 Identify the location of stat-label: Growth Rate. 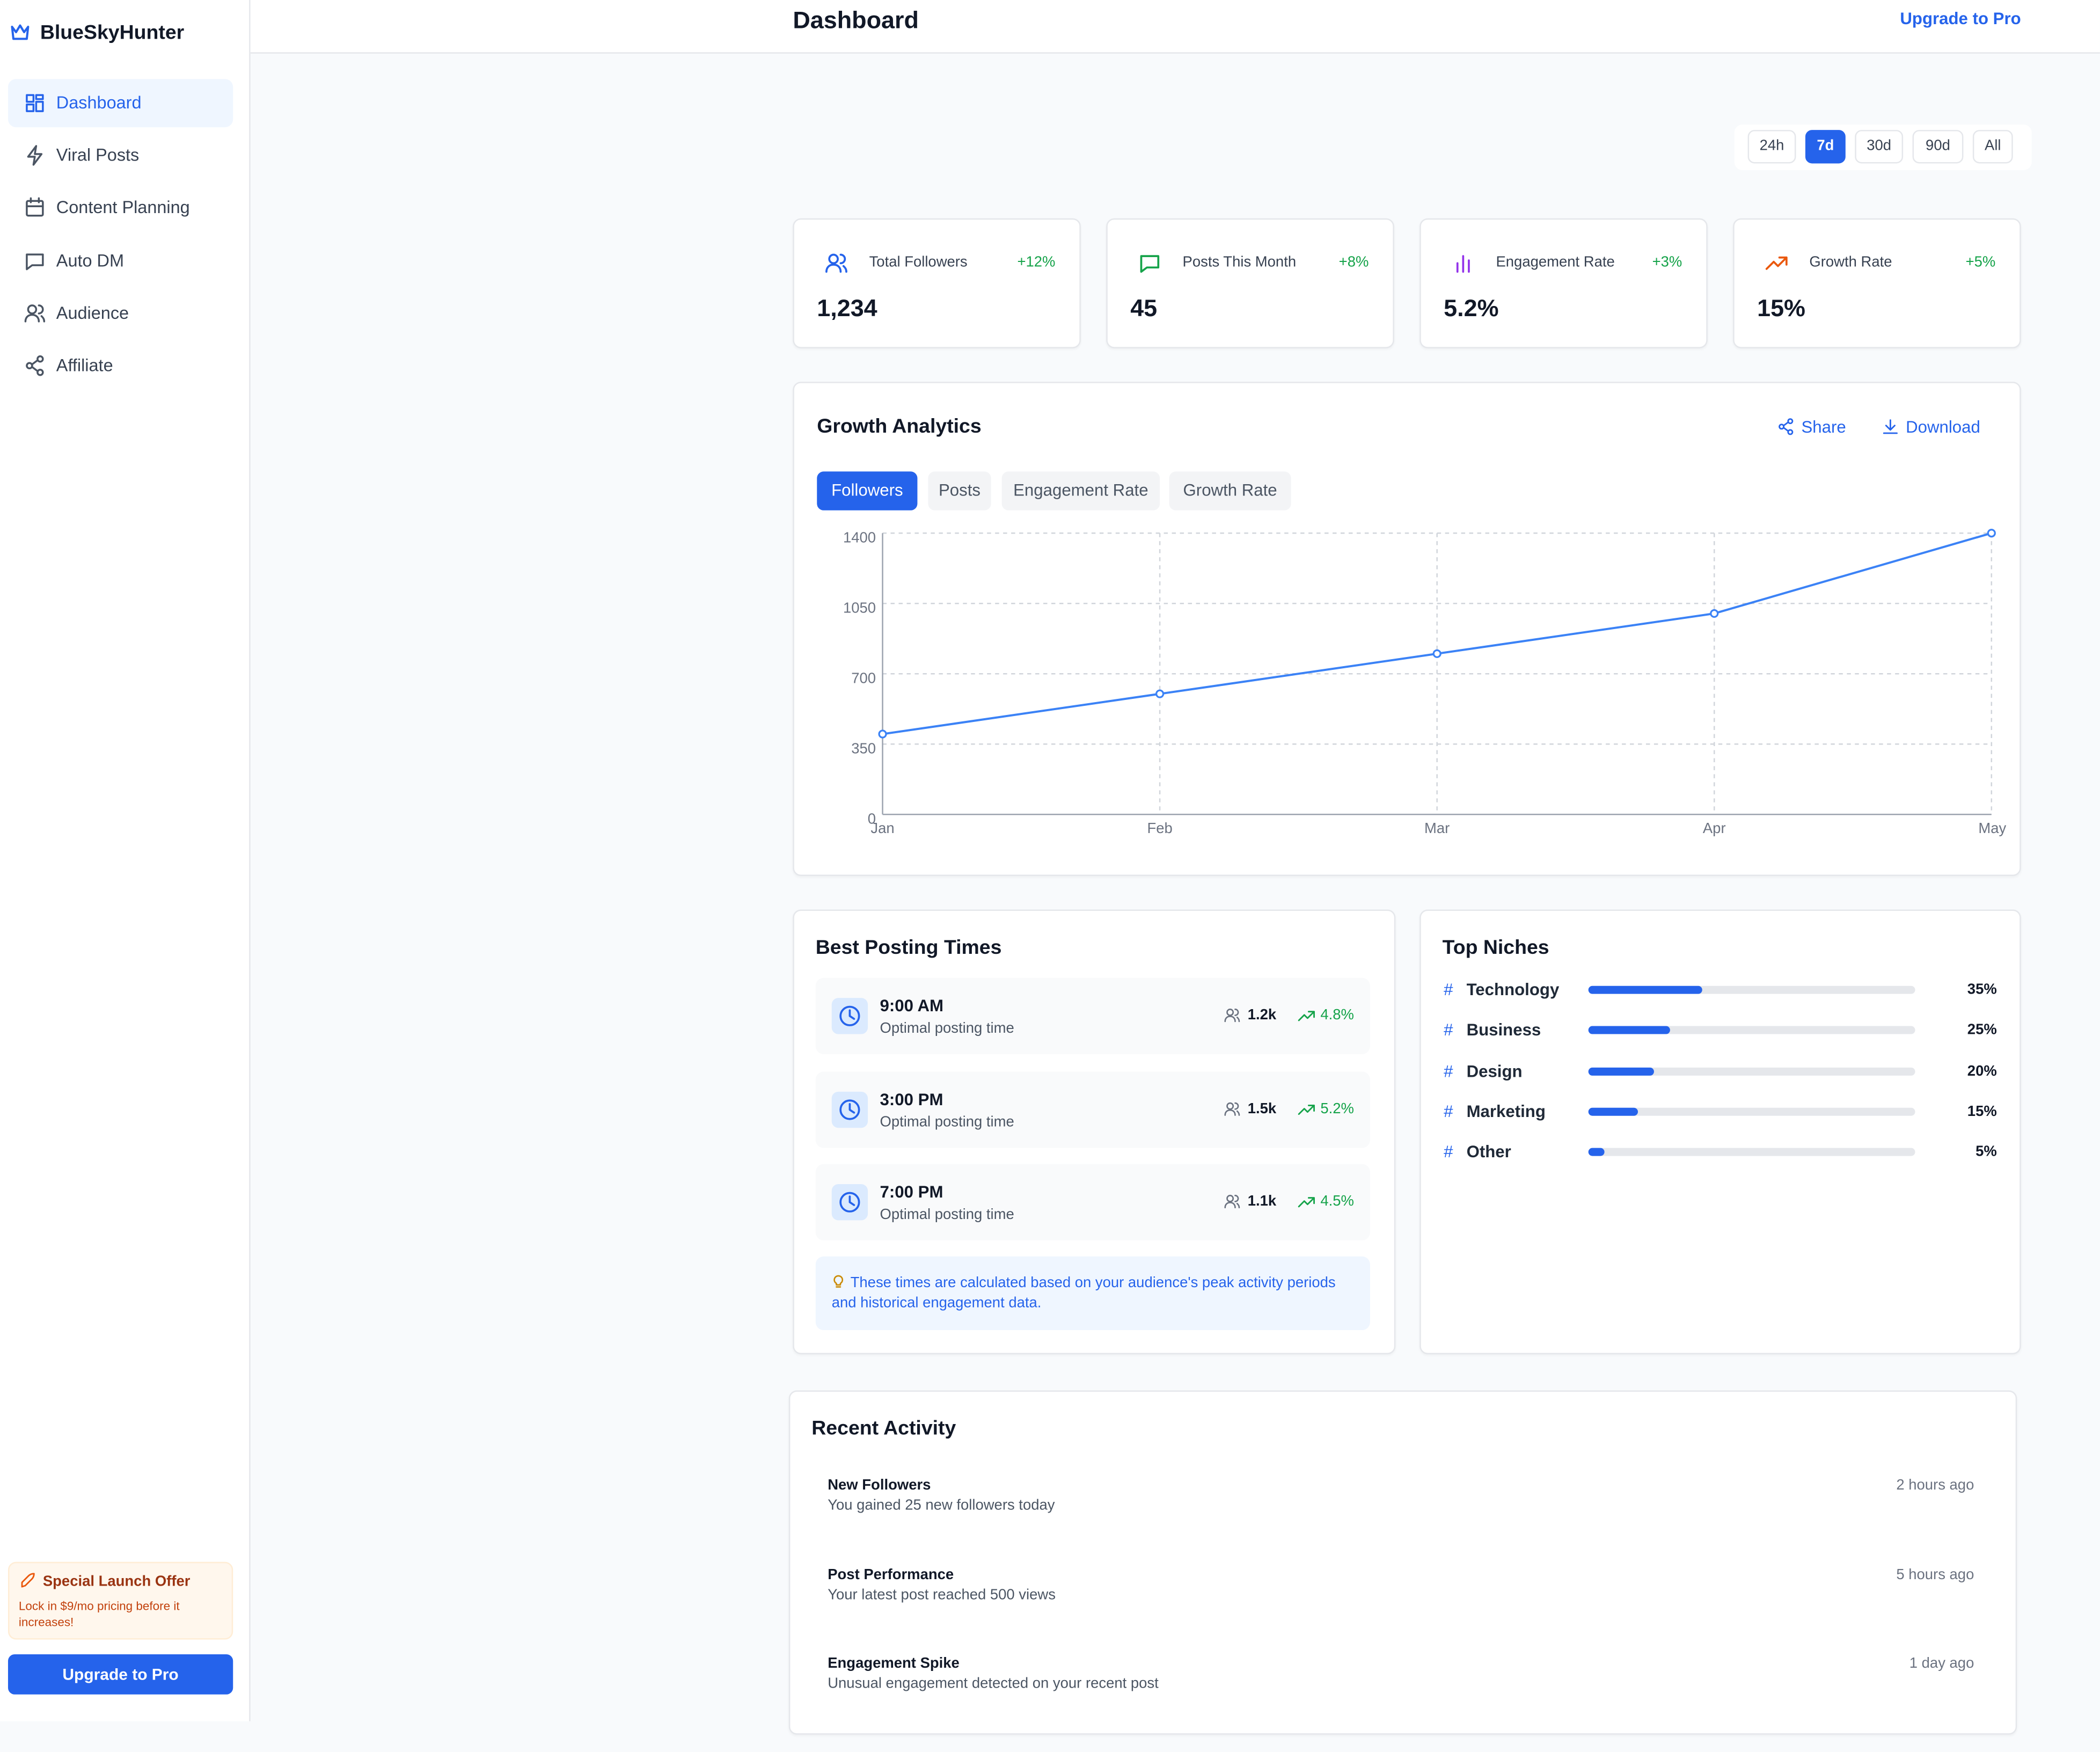
(1850, 262).